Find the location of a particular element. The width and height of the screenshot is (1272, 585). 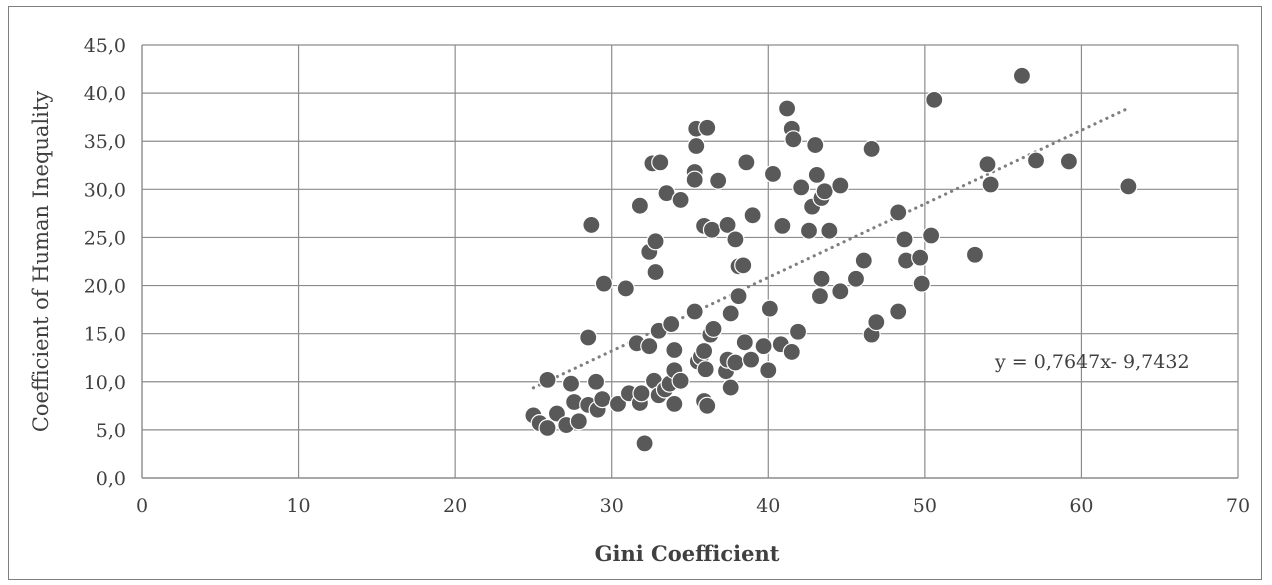

y-tick-label: 30,0 is located at coordinates (105, 190).